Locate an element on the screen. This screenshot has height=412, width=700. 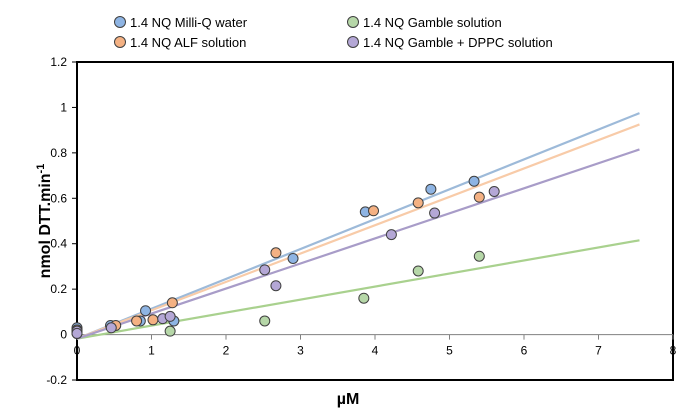
x-tick-label: 1 is located at coordinates (151, 351).